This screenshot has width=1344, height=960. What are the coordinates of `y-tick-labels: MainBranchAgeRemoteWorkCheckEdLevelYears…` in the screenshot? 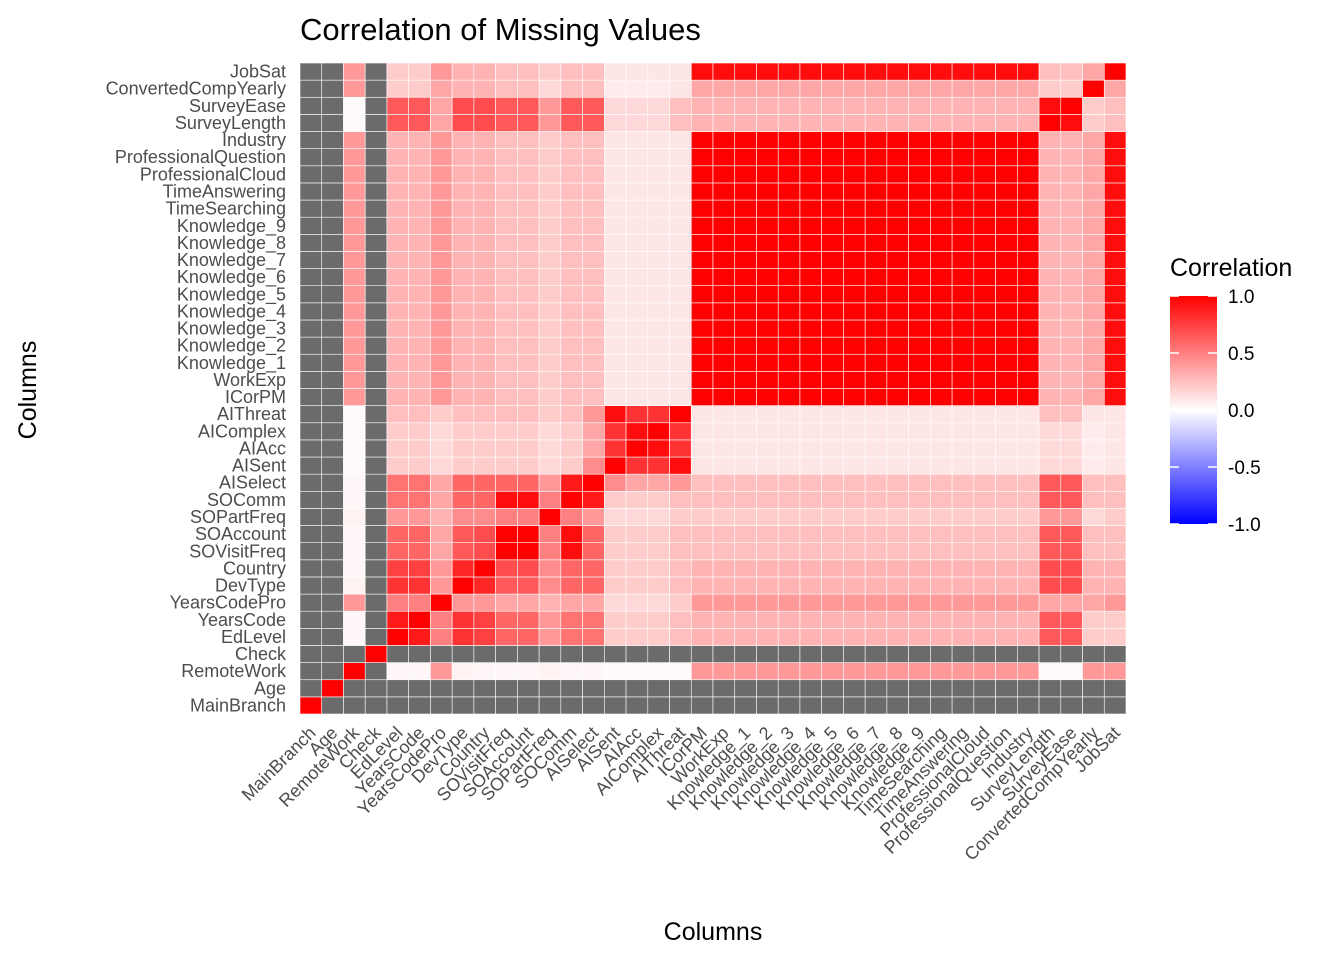 It's located at (196, 389).